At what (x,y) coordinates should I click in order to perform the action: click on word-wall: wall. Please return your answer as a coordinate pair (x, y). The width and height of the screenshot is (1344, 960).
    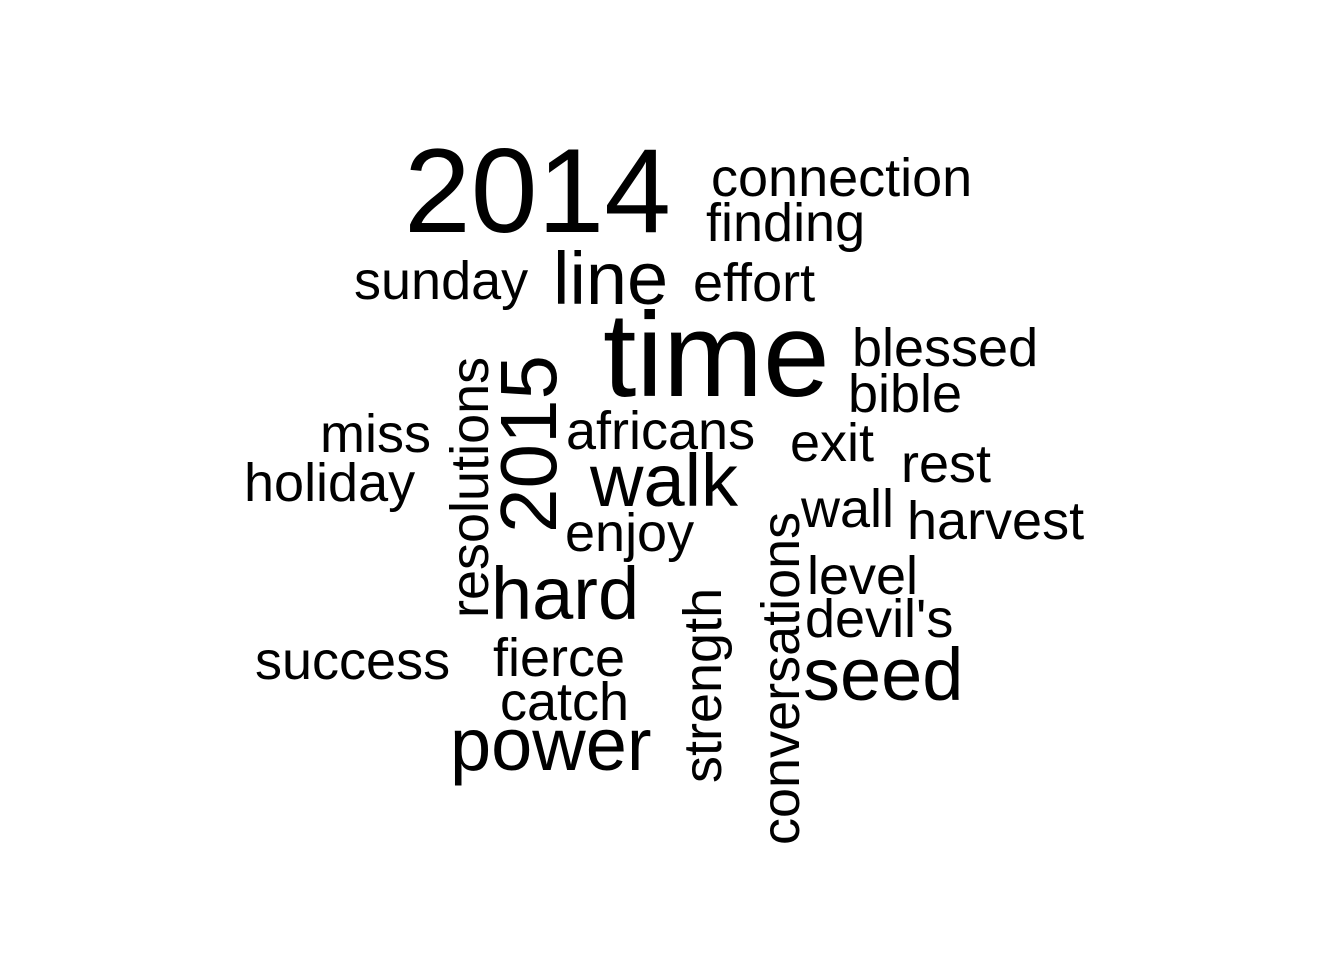
    Looking at the image, I should click on (847, 509).